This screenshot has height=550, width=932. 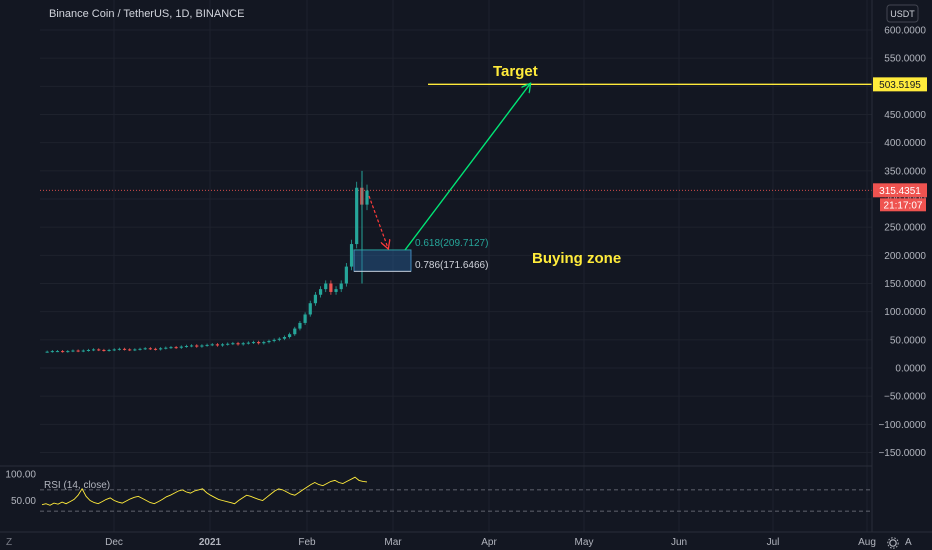 What do you see at coordinates (114, 542) in the screenshot?
I see `time-tick: Dec` at bounding box center [114, 542].